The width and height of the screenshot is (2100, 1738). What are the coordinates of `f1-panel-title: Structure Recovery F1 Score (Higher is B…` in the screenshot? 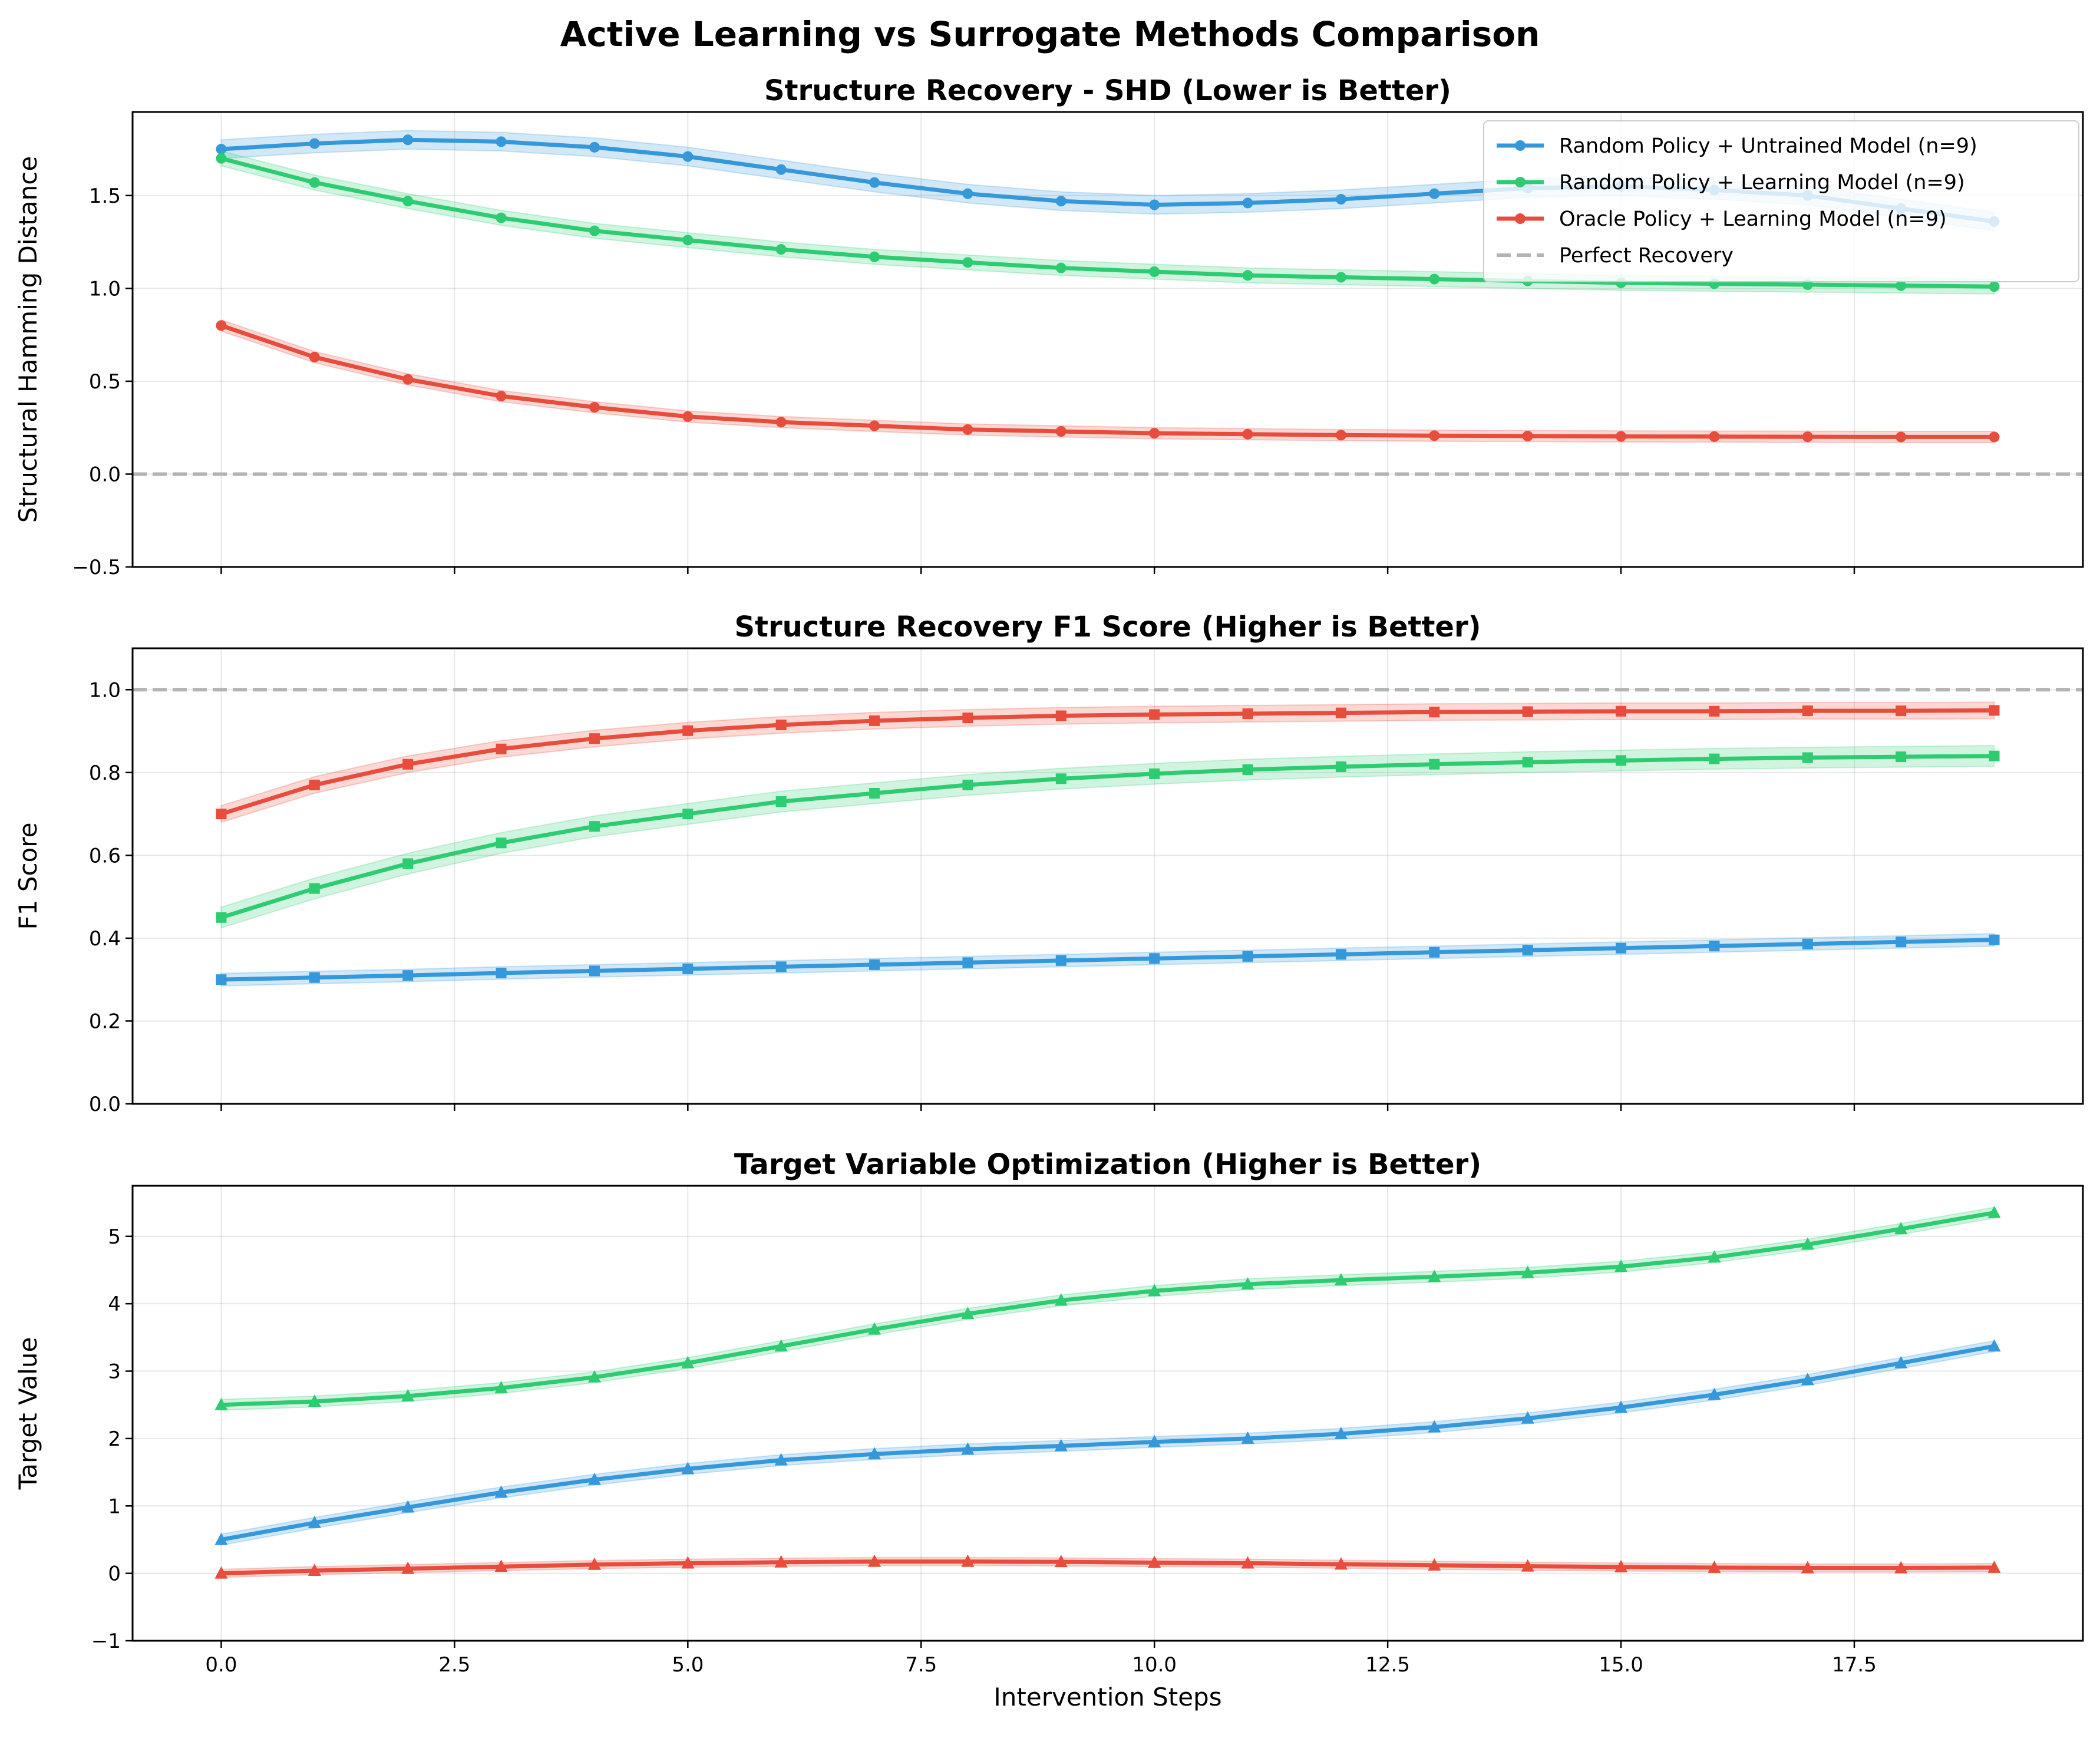 It's located at (1107, 627).